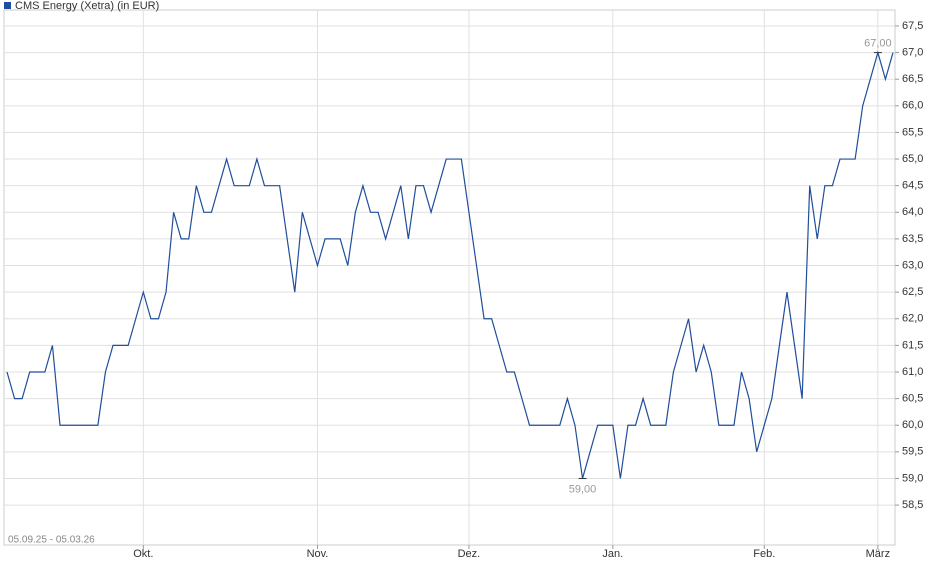  Describe the element at coordinates (912, 292) in the screenshot. I see `y-tick-label: 62,5` at that location.